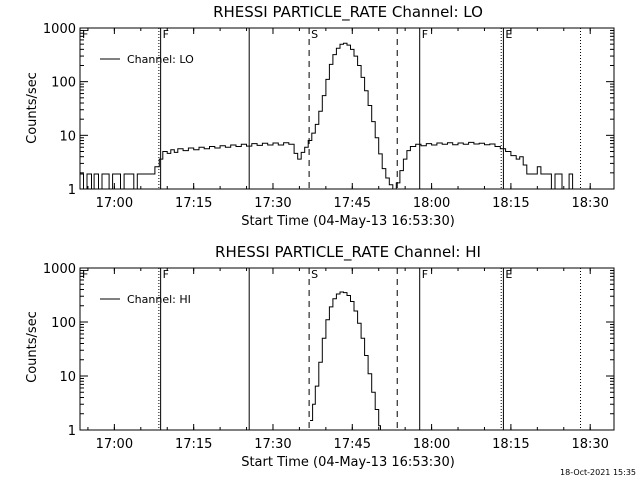 The height and width of the screenshot is (480, 640). Describe the element at coordinates (32, 108) in the screenshot. I see `chart-1-ylabel: Counts/sec` at that location.